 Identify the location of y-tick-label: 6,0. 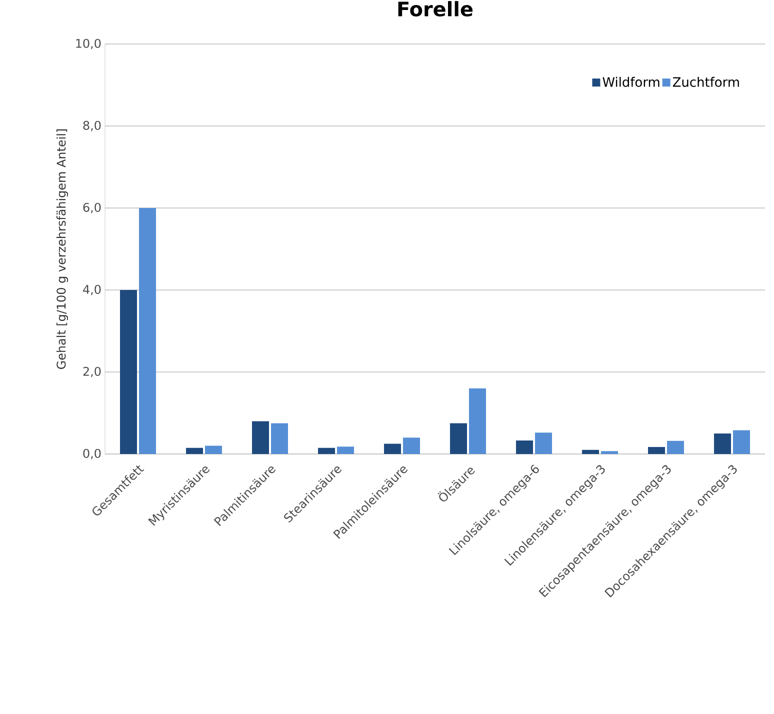
(92, 208).